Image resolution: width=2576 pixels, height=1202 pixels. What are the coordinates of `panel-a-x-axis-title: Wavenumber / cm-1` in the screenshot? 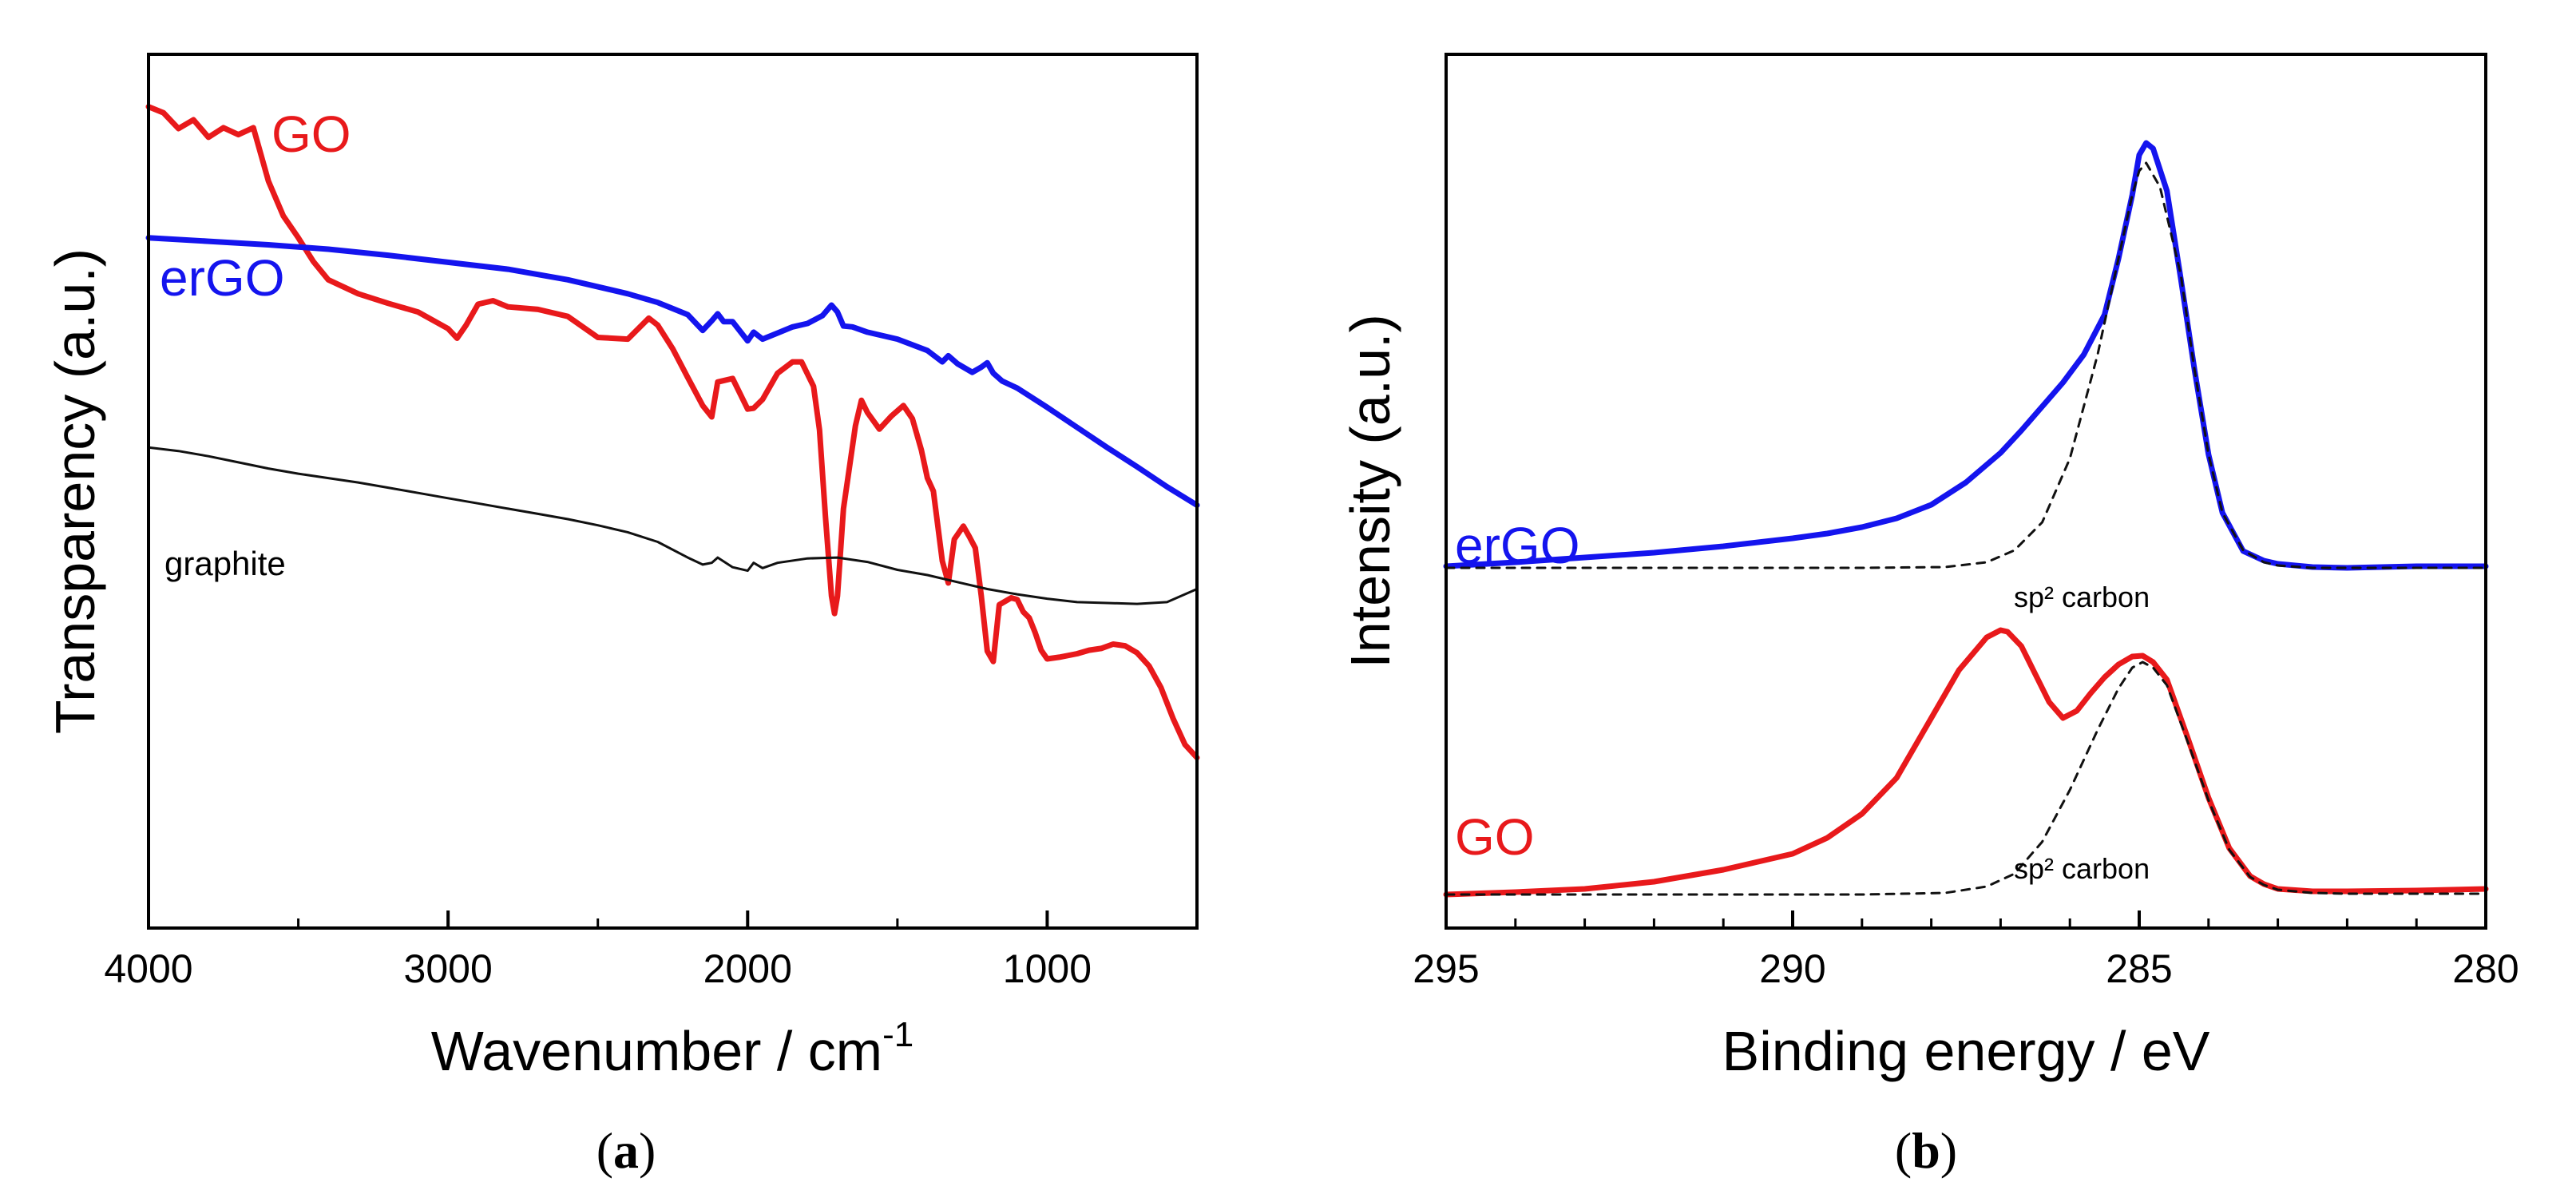 It's located at (672, 1048).